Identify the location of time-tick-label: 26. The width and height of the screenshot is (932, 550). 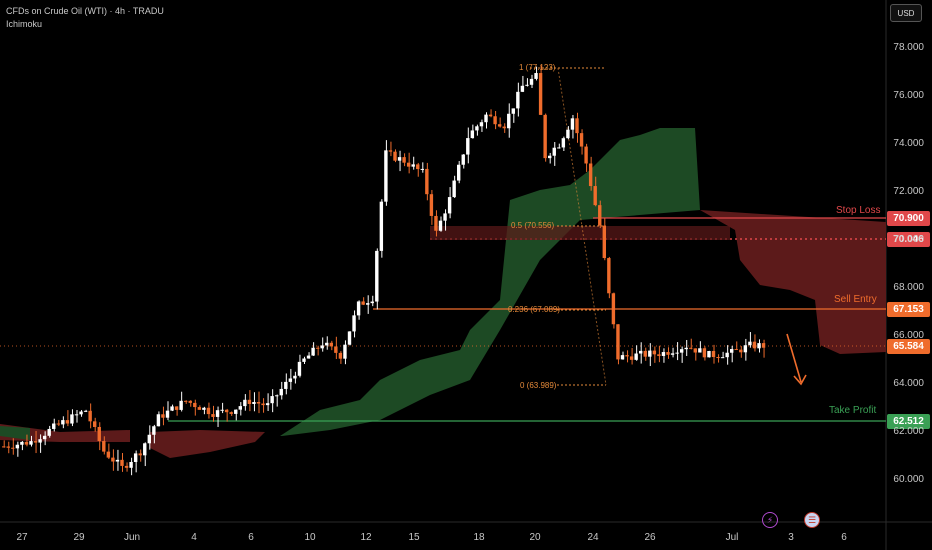
(650, 537).